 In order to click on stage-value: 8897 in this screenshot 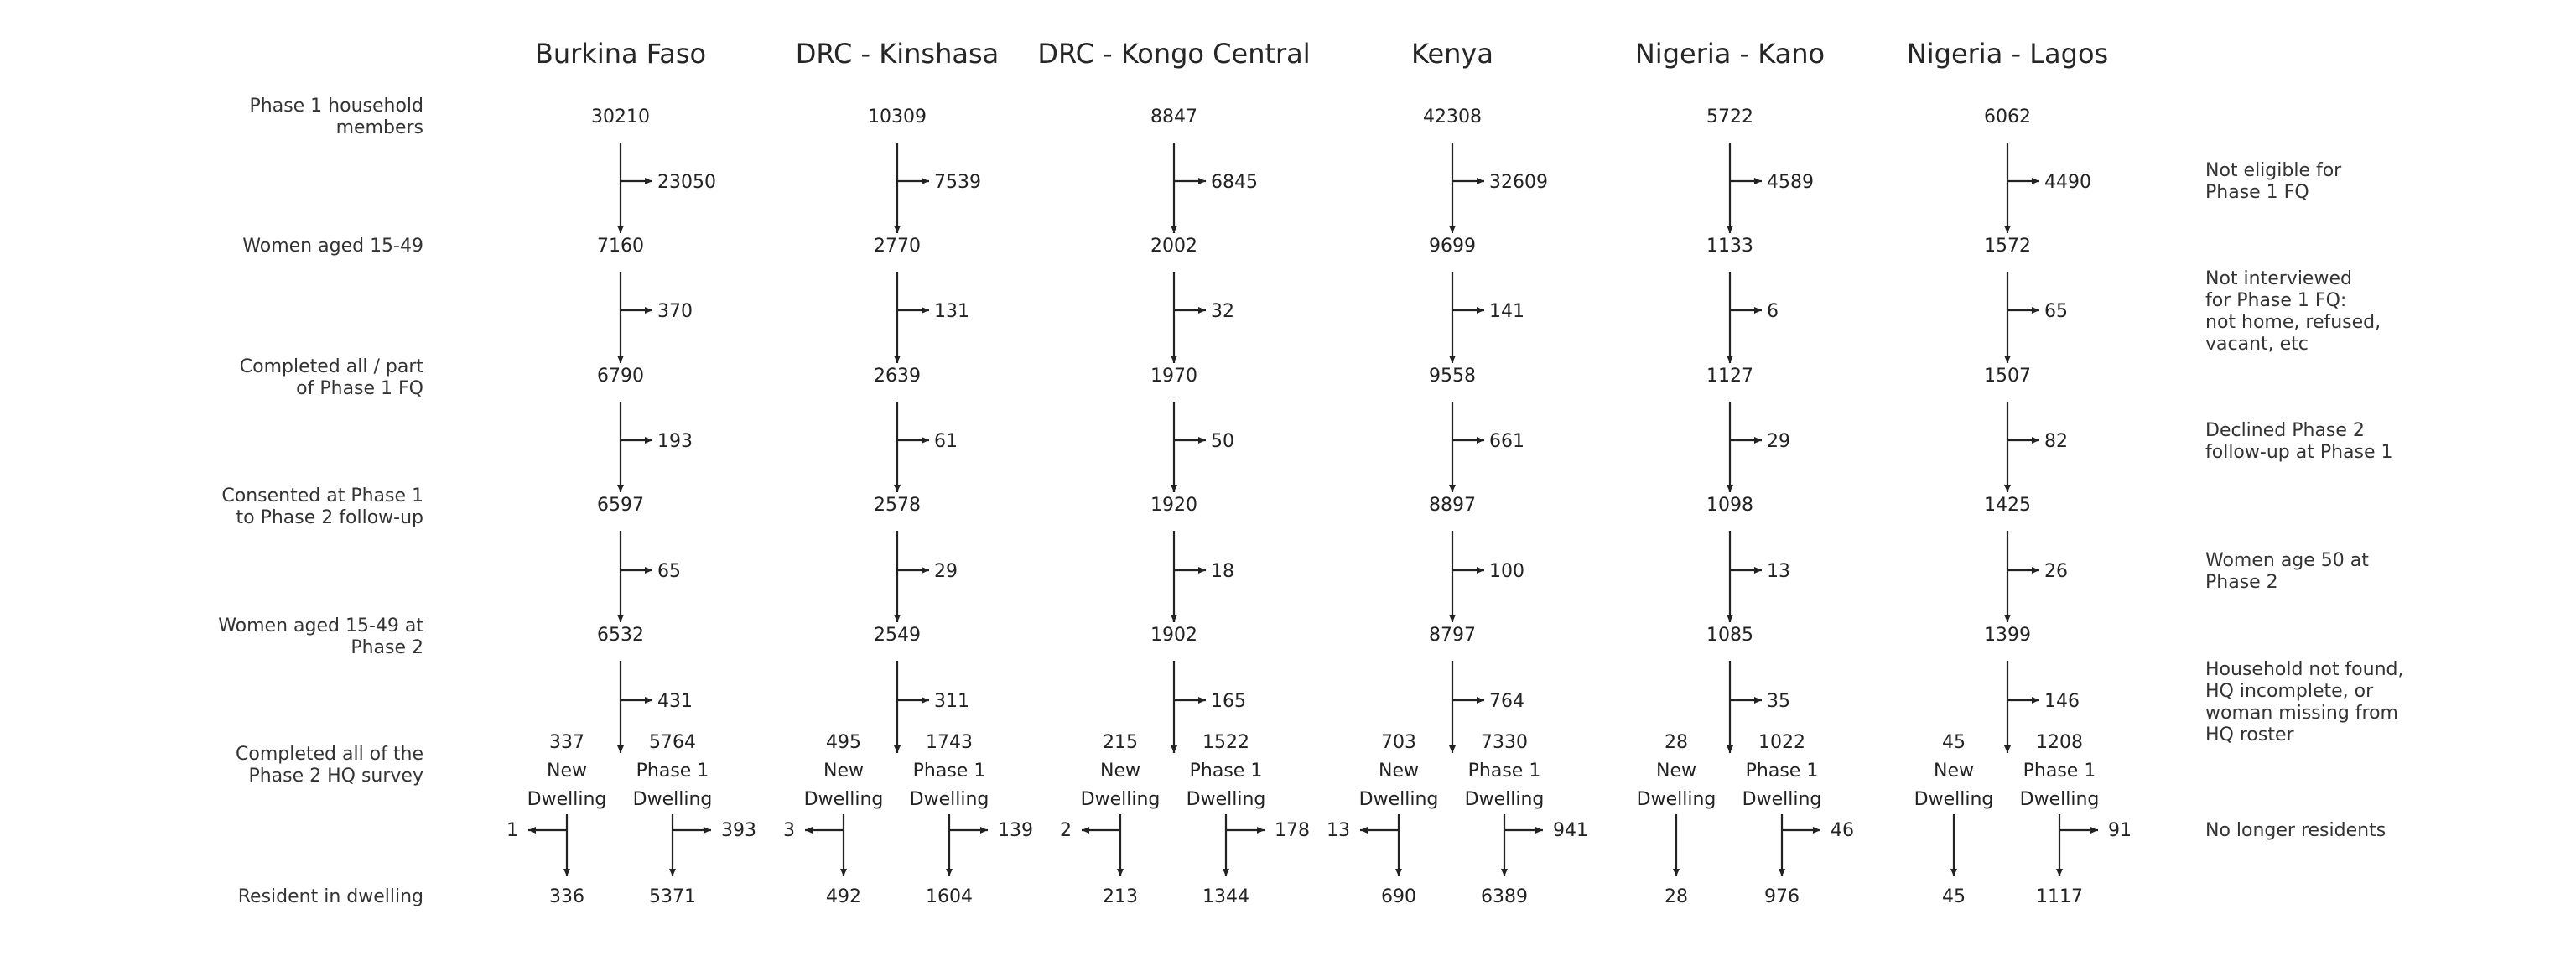, I will do `click(1452, 505)`.